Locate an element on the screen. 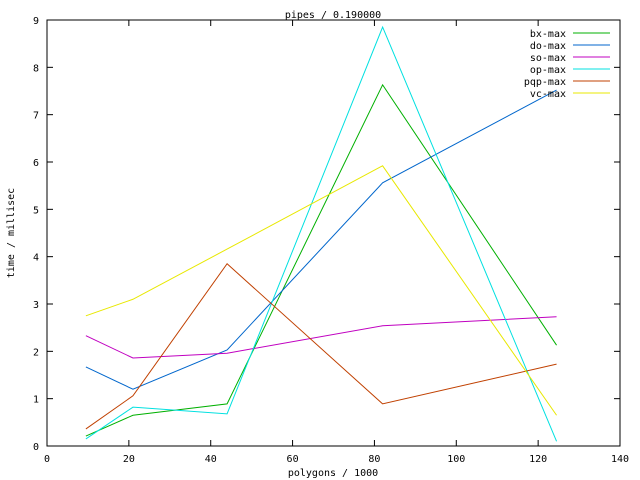 Image resolution: width=640 pixels, height=480 pixels. y-tick-label: 7 is located at coordinates (36, 116).